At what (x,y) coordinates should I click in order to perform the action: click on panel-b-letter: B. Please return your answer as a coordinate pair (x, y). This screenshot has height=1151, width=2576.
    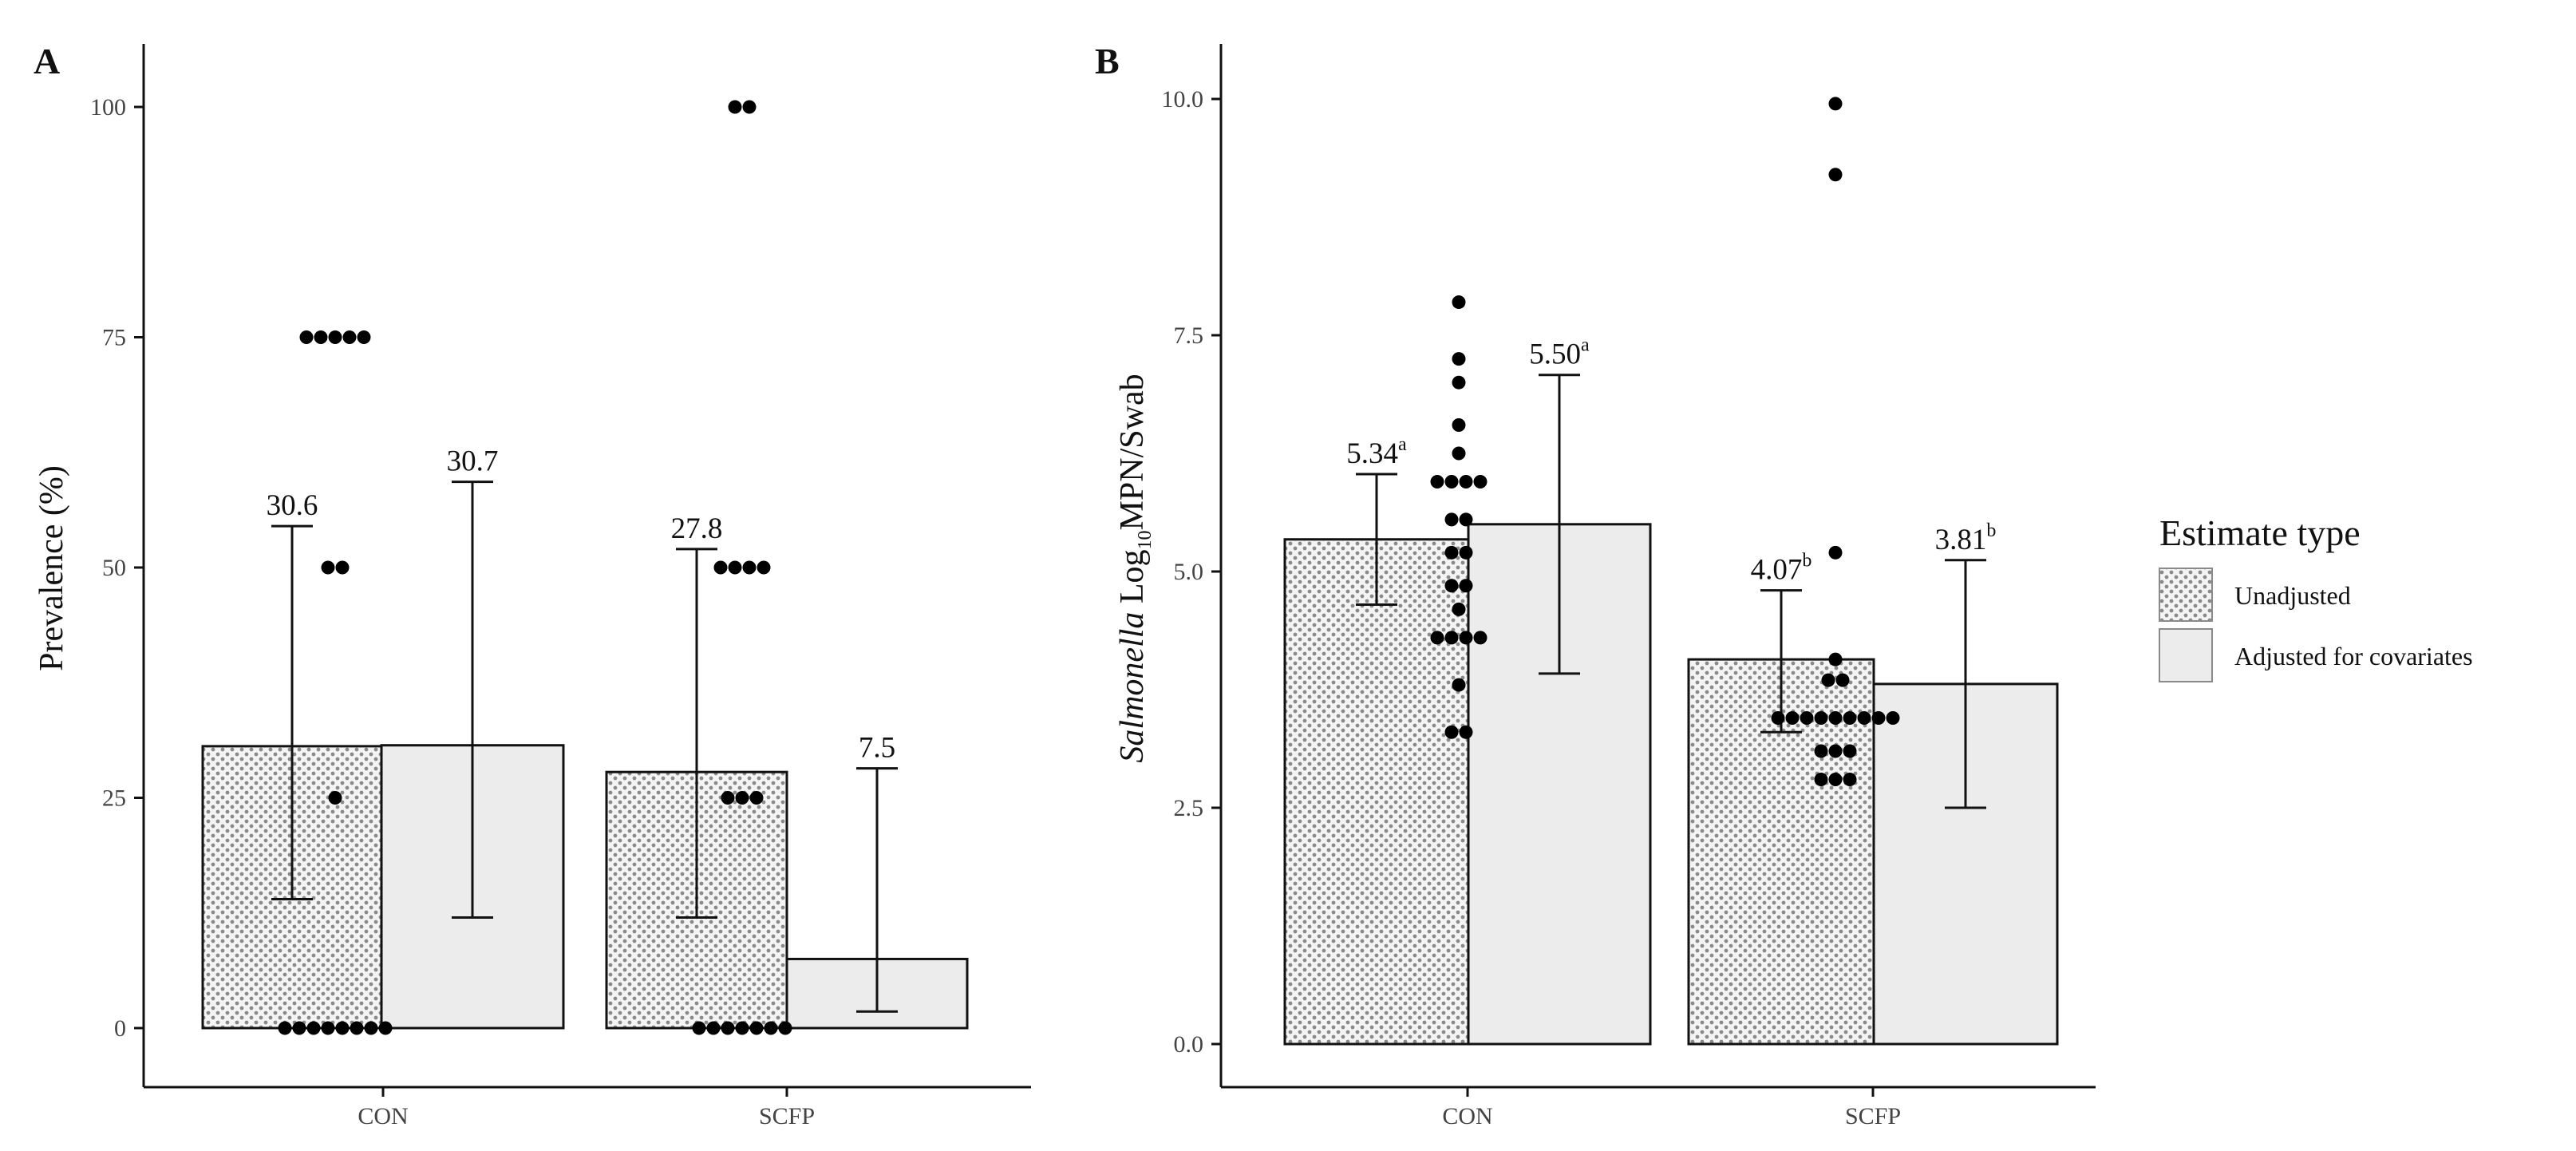
    Looking at the image, I should click on (1107, 61).